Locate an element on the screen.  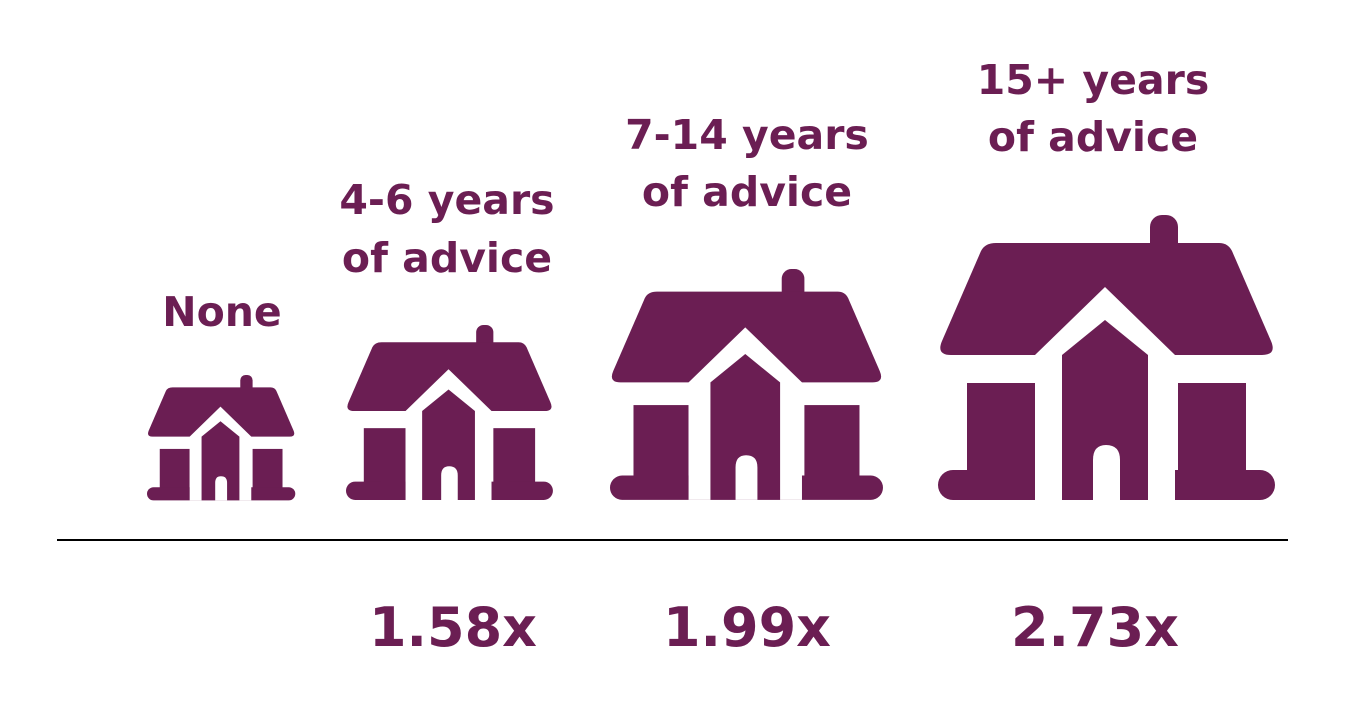
multiplier: 2.73x is located at coordinates (1095, 627).